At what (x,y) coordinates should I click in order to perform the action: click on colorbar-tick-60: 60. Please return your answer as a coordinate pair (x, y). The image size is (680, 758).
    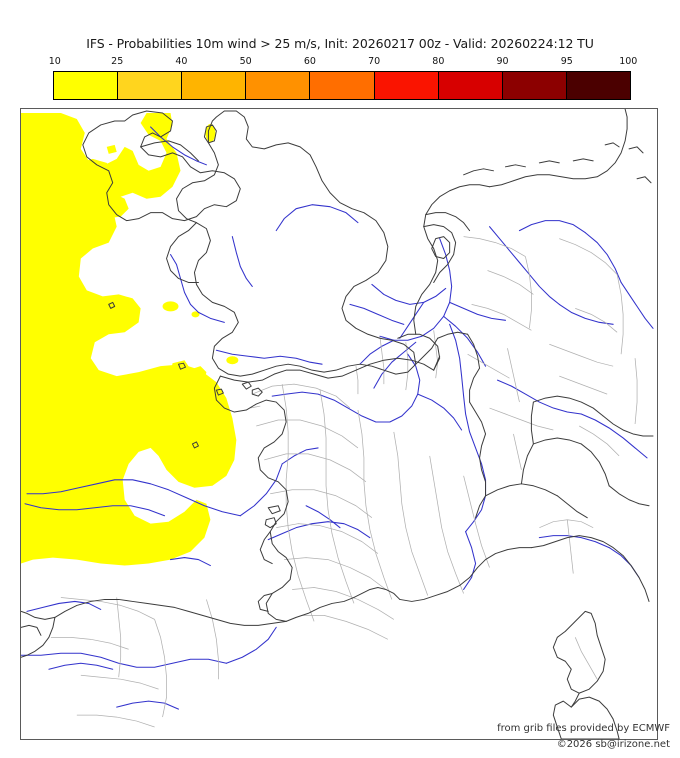
    Looking at the image, I should click on (309, 61).